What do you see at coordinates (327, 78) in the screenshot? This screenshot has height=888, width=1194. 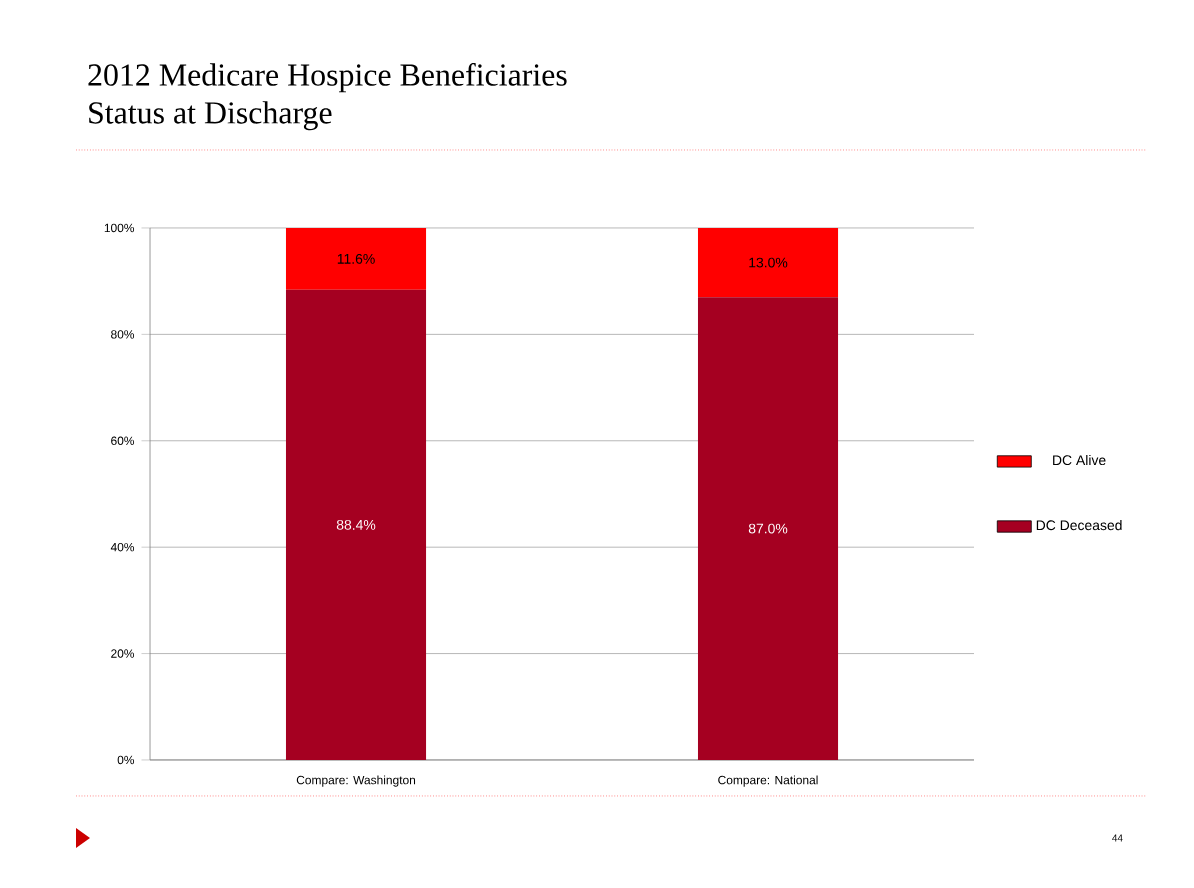 I see `chart-title: 2012 Medicare Hospice Beneficiaries` at bounding box center [327, 78].